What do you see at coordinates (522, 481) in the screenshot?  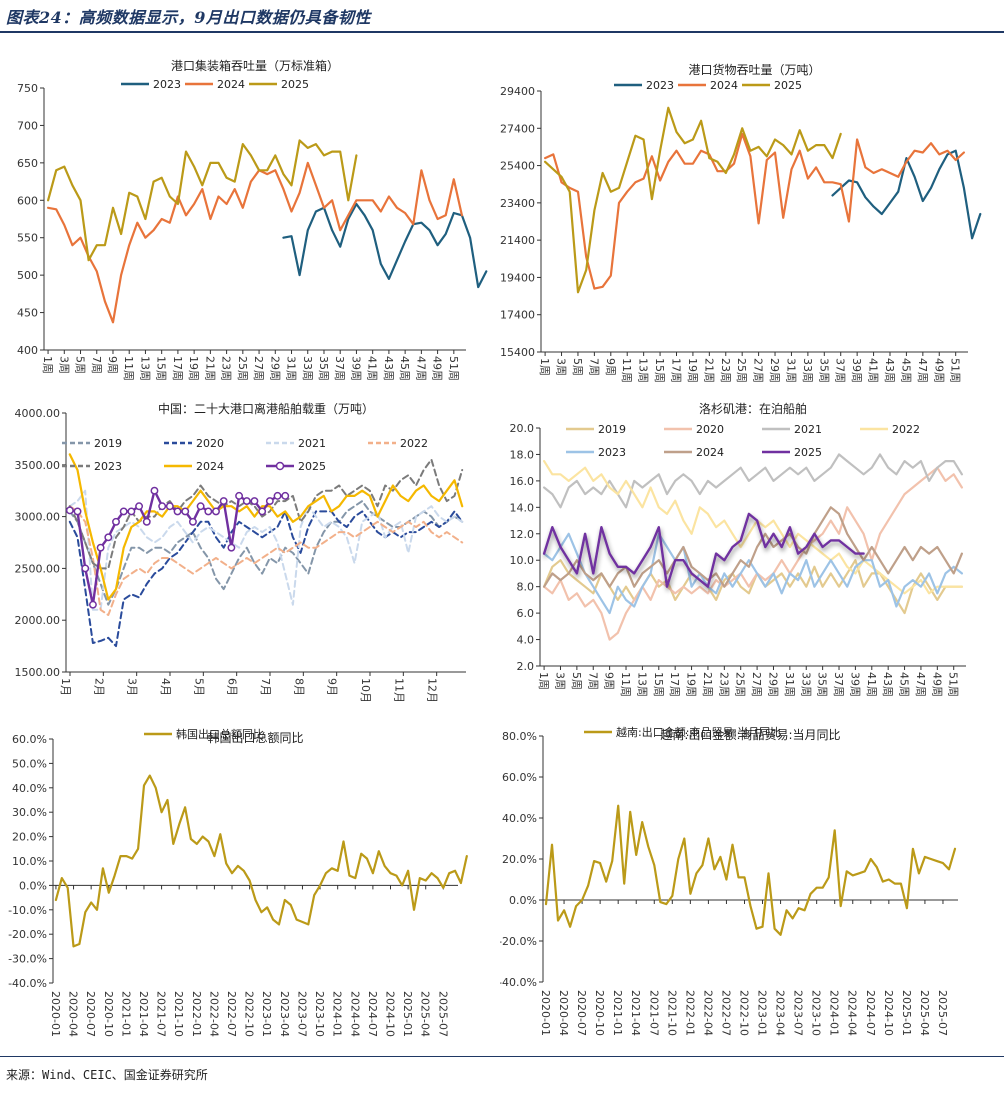 I see `y-tick-label: 16.0` at bounding box center [522, 481].